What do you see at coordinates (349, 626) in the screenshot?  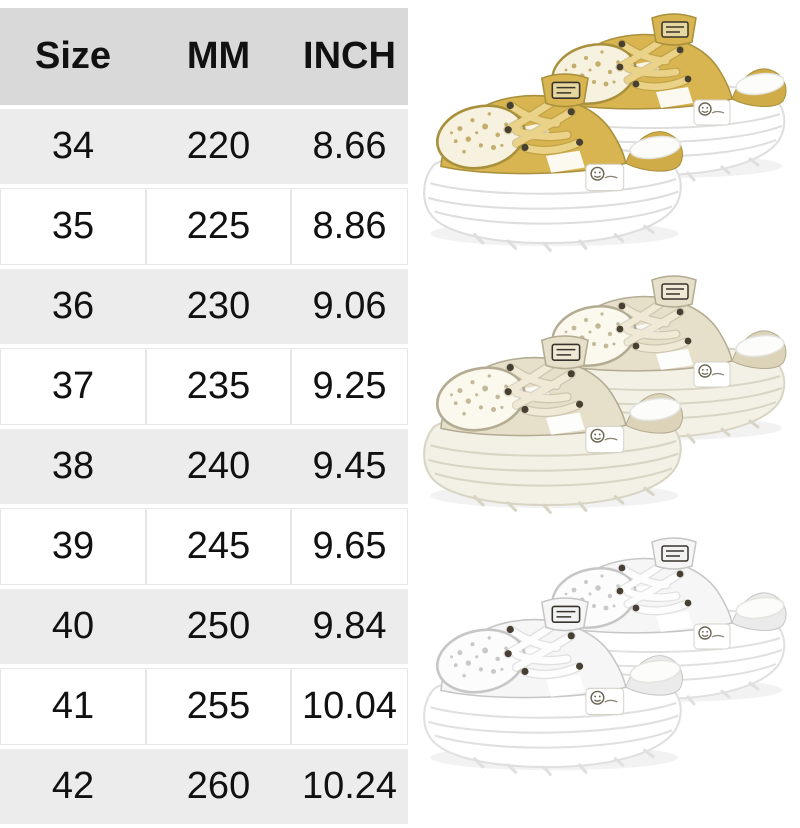 I see `inch-cell: 9.84` at bounding box center [349, 626].